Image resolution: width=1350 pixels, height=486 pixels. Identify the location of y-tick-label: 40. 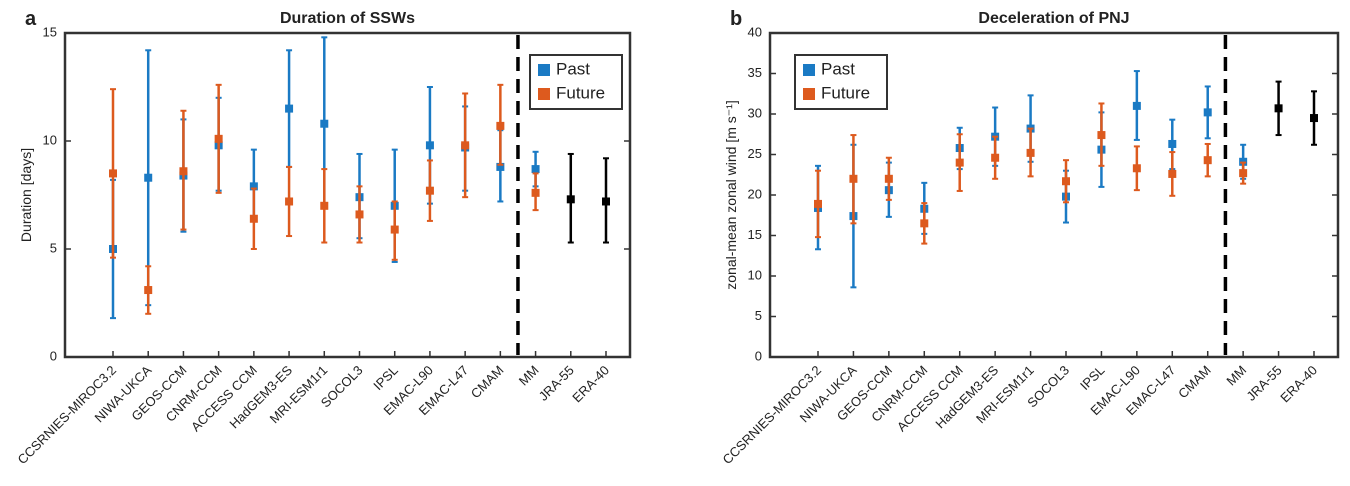
(755, 31).